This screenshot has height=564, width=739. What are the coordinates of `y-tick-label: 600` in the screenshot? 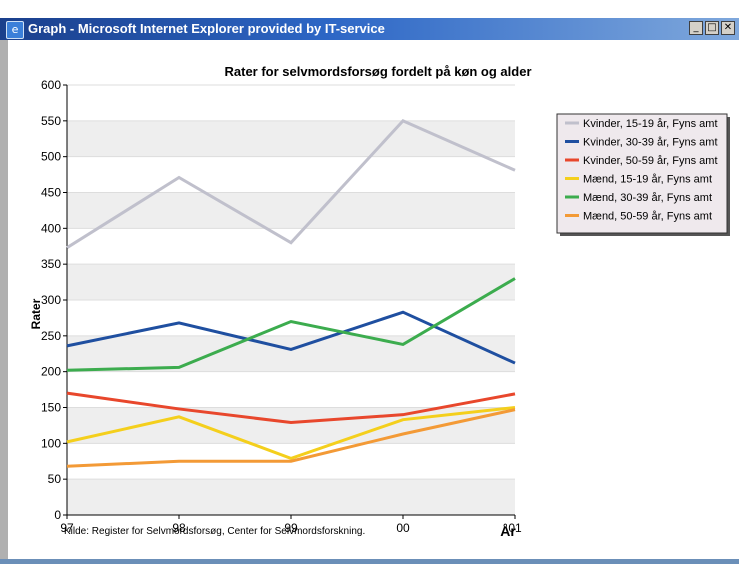 It's located at (51, 85).